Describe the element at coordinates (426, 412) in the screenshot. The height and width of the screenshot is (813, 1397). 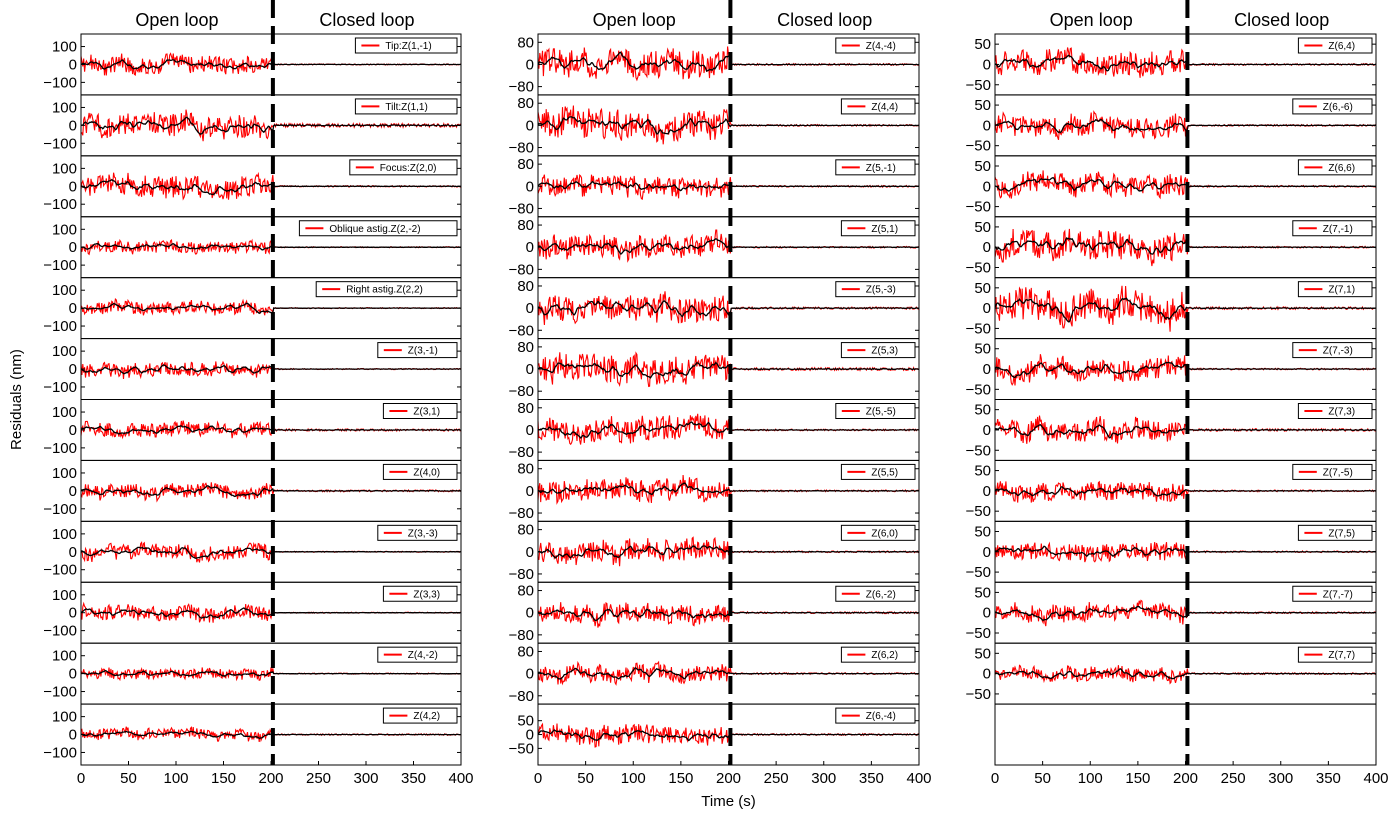
I see `legend-label: Z(3,1)` at that location.